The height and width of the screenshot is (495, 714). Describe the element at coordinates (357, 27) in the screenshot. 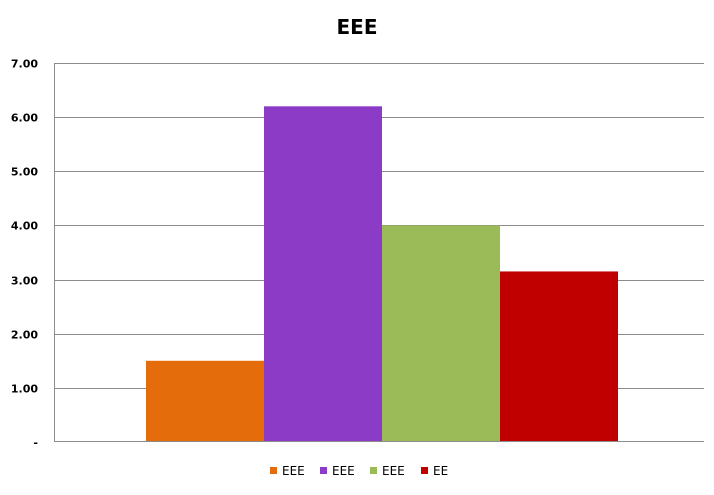

I see `chart-title: EEE` at that location.